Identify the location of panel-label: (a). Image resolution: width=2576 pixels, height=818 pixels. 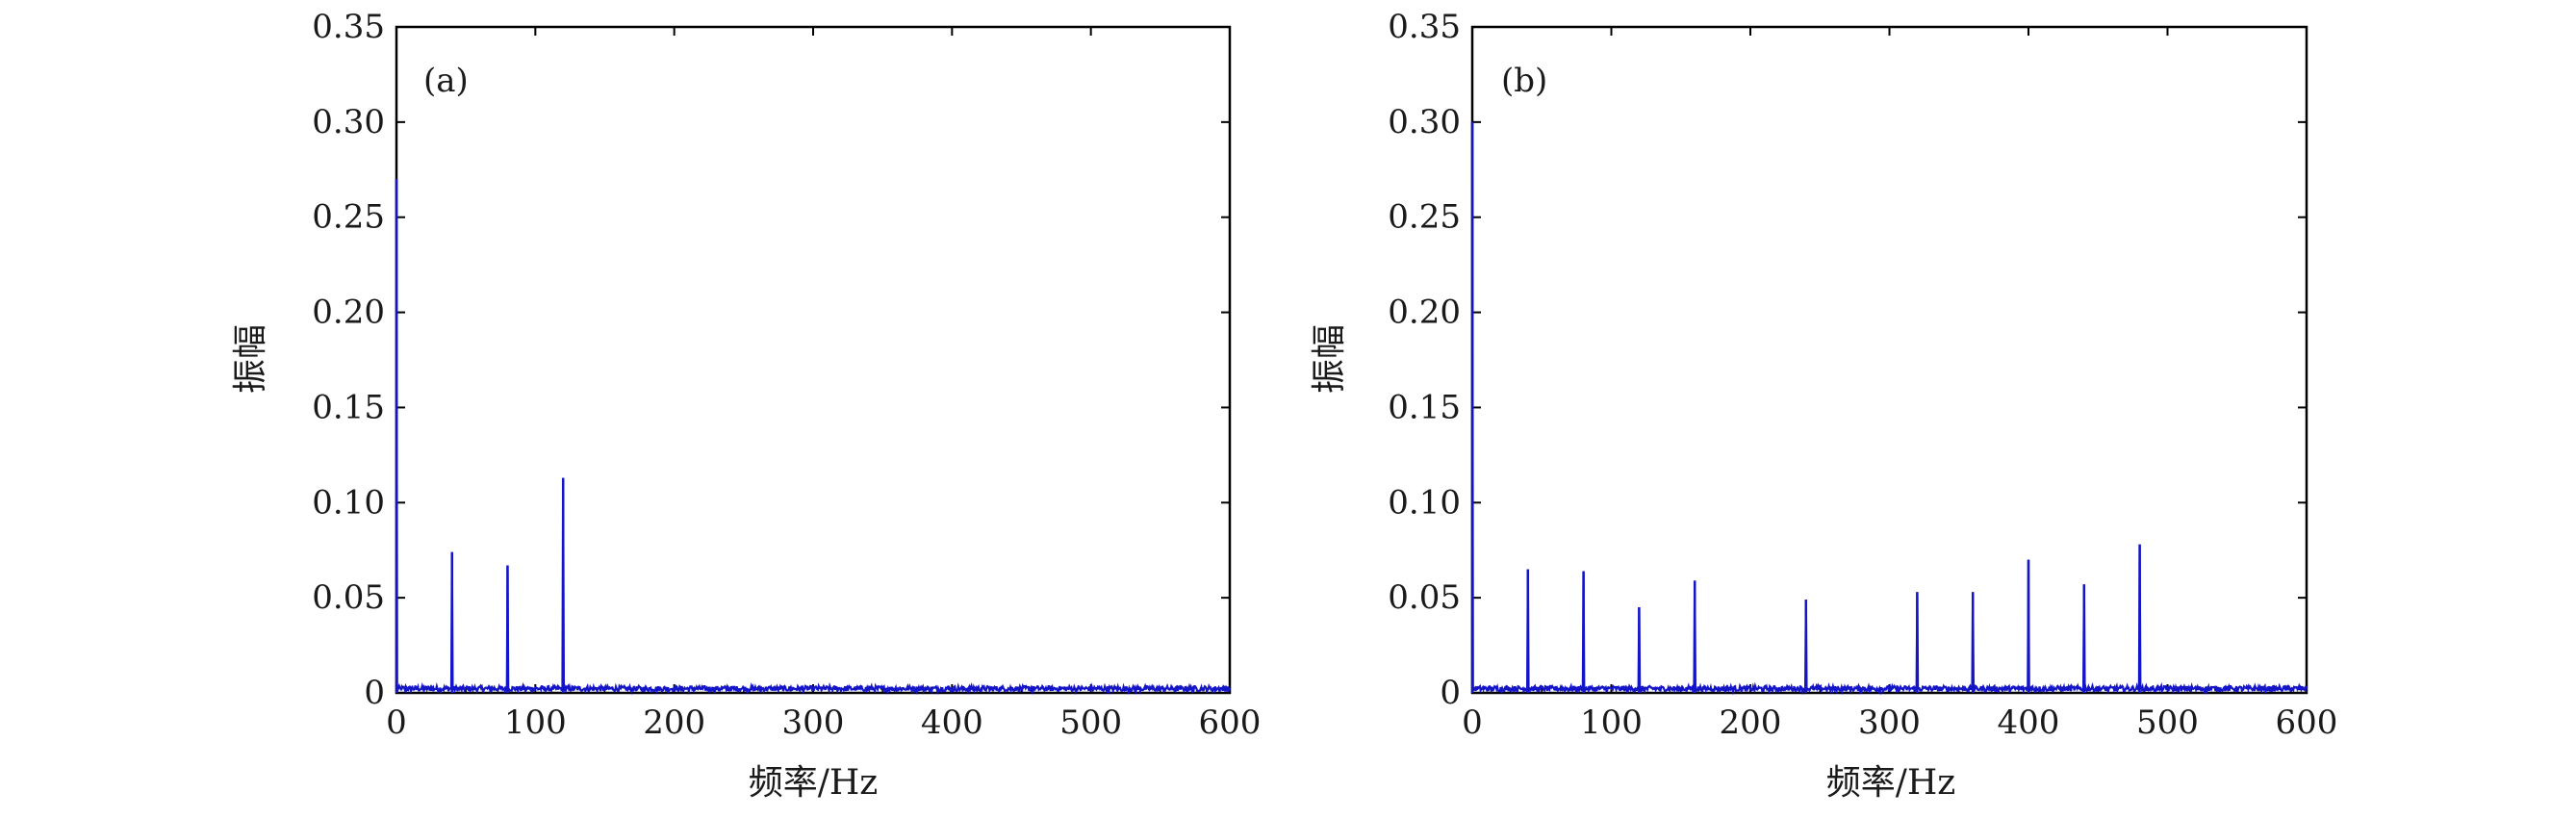
(446, 81).